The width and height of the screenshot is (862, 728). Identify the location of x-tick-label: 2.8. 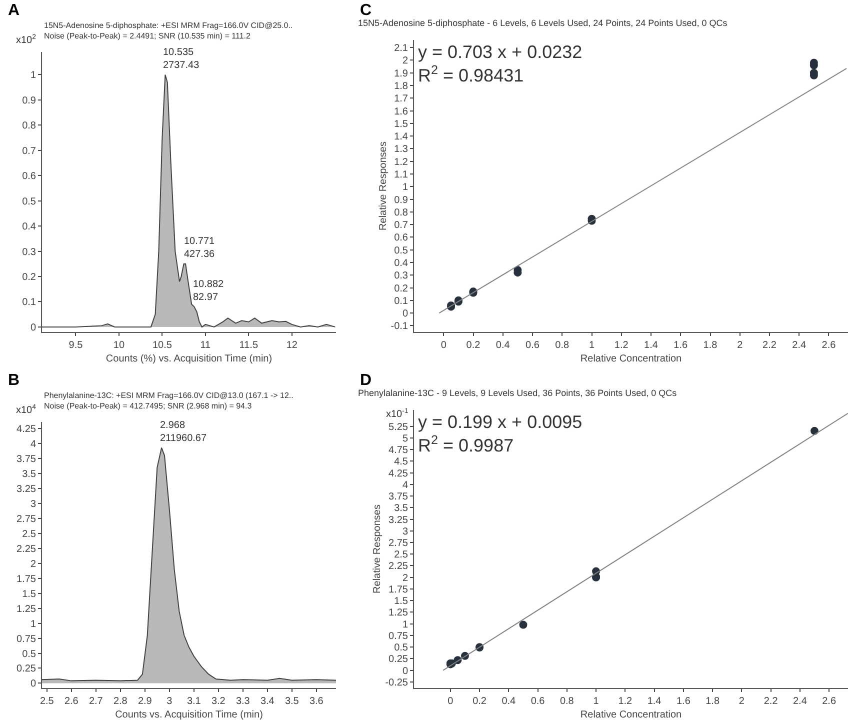
(120, 701).